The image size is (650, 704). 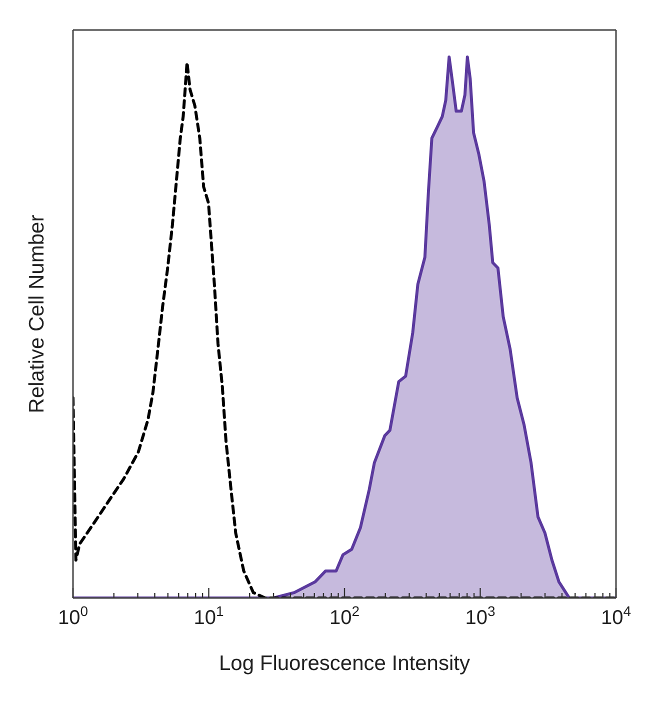 What do you see at coordinates (616, 616) in the screenshot?
I see `x-tick-label: 10$^{4}$` at bounding box center [616, 616].